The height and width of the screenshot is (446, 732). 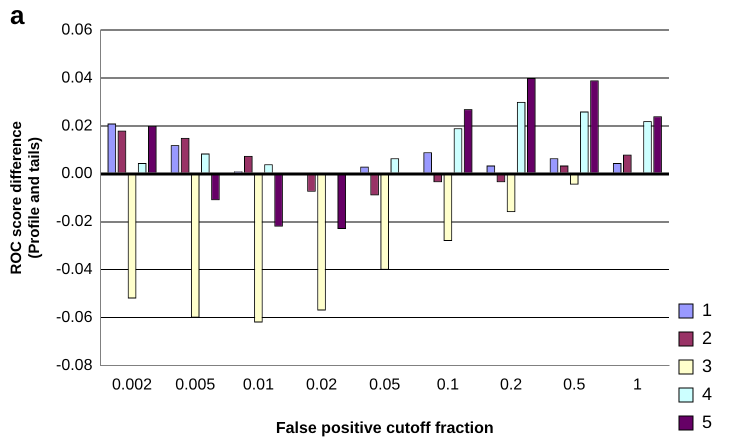 I want to click on y-tick-label: 0.06, so click(x=77, y=29).